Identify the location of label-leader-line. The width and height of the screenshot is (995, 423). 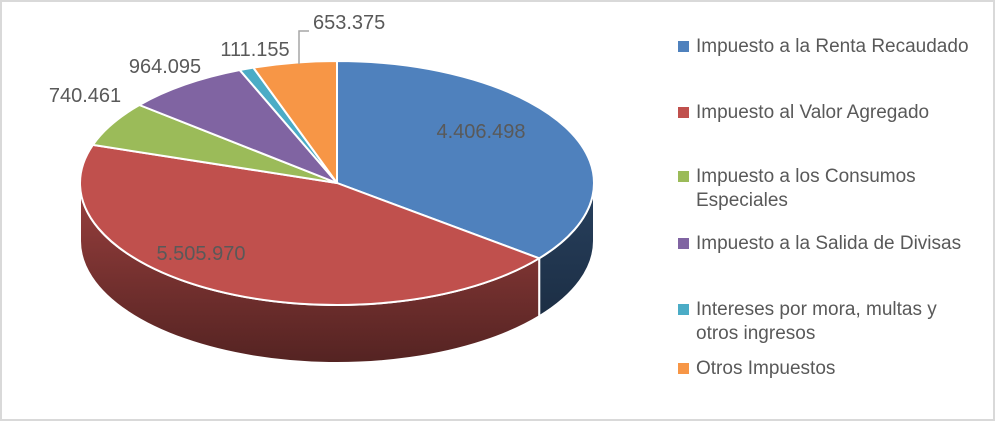
(303, 47).